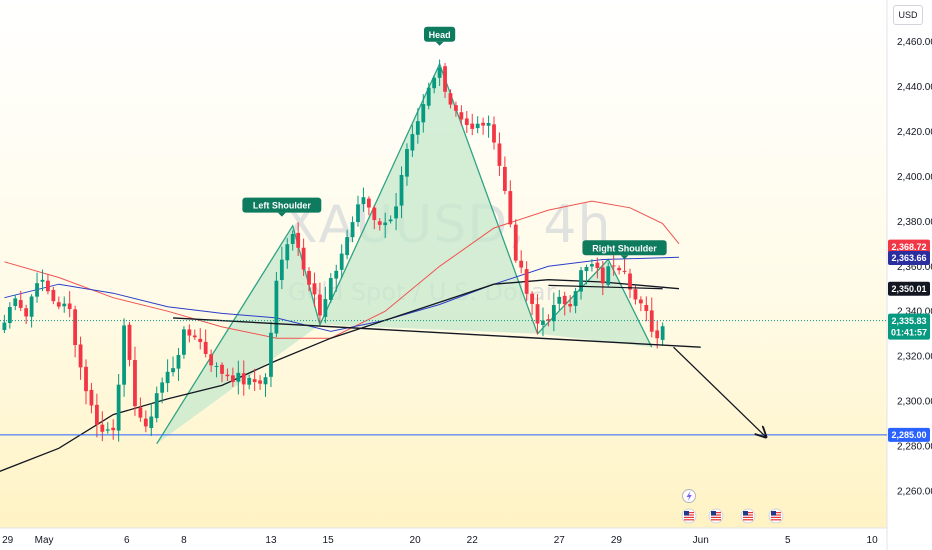 The image size is (932, 550). I want to click on lightning-icon, so click(689, 496).